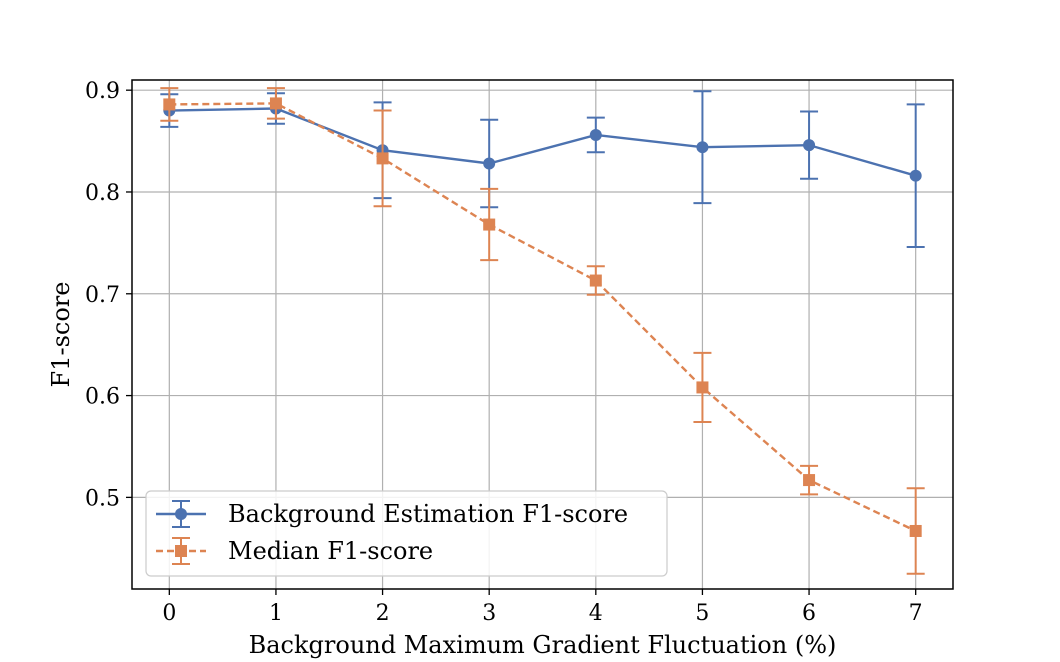  Describe the element at coordinates (330, 551) in the screenshot. I see `legend-label: Median F1-score` at that location.